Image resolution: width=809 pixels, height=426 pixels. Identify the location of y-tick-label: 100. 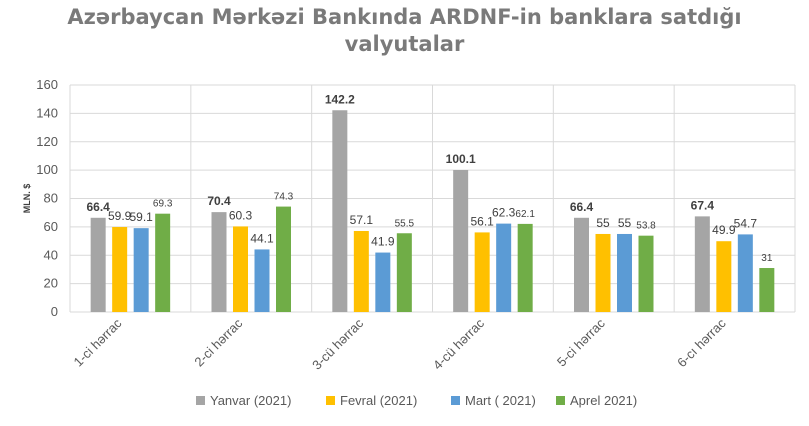
(47, 169).